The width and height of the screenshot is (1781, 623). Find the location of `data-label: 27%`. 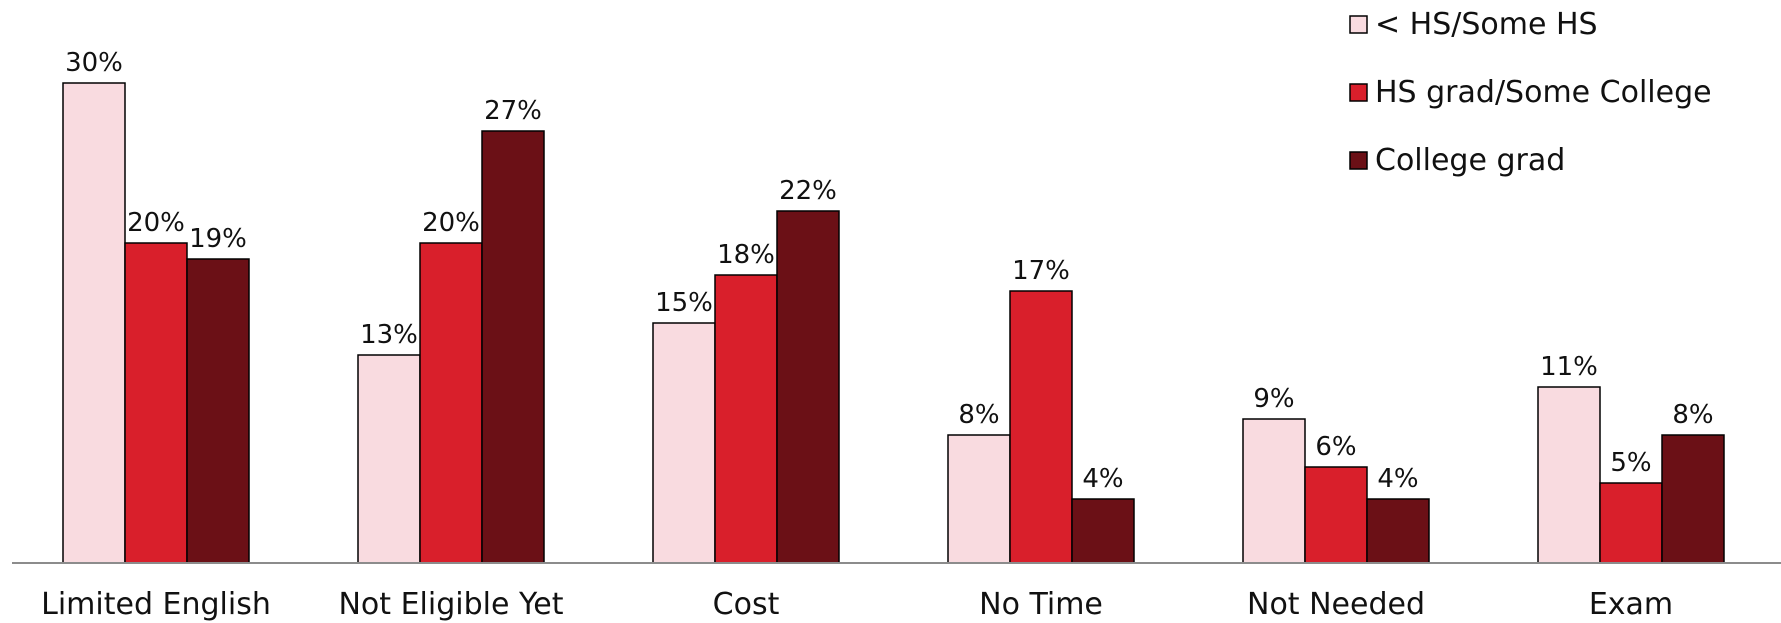

data-label: 27% is located at coordinates (513, 111).